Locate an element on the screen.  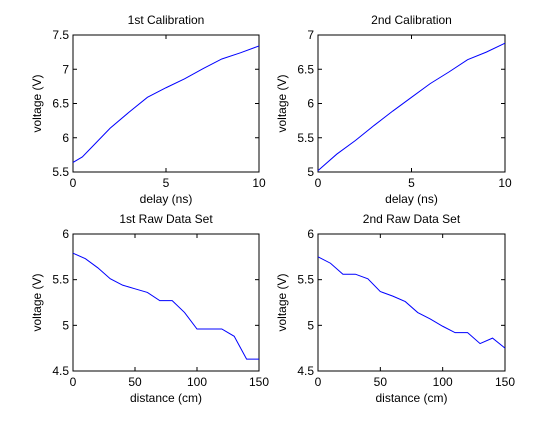
chart-title: 2nd Calibration is located at coordinates (411, 20).